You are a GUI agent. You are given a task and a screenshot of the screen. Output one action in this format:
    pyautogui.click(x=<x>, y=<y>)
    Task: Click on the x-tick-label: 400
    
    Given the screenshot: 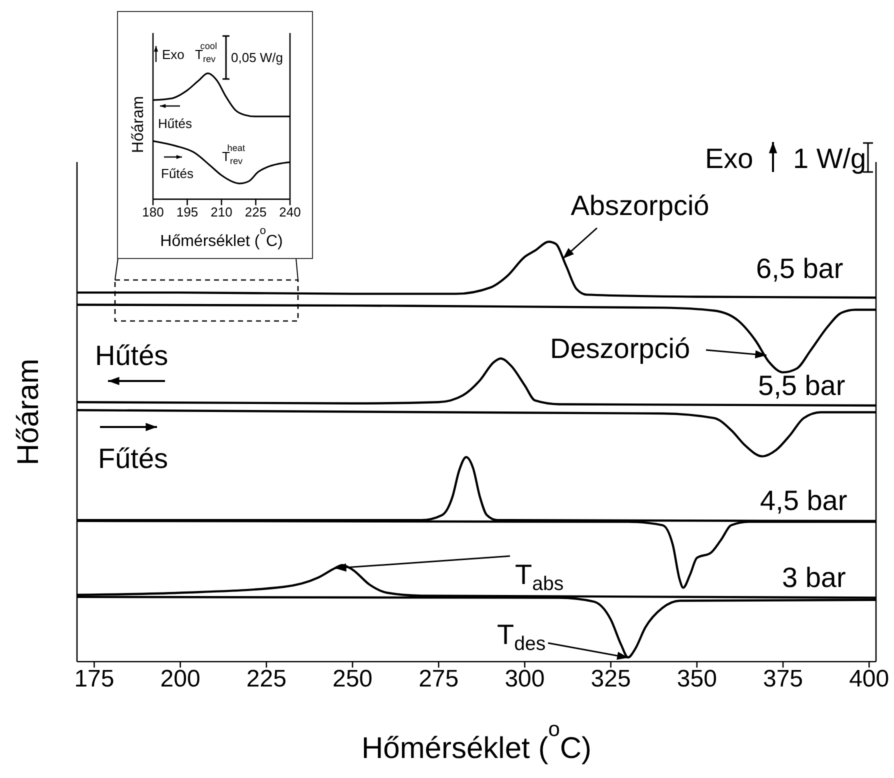 What is the action you would take?
    pyautogui.click(x=869, y=679)
    